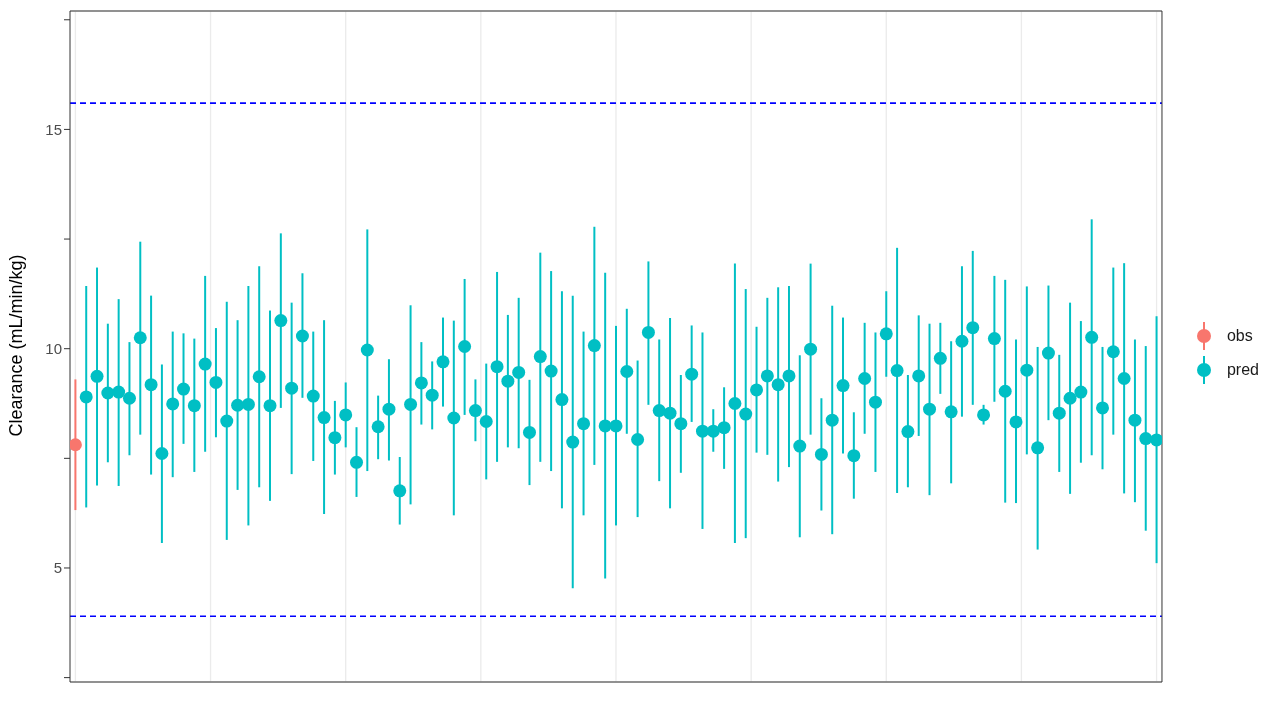  What do you see at coordinates (57, 568) in the screenshot?
I see `y-tick-label: 5` at bounding box center [57, 568].